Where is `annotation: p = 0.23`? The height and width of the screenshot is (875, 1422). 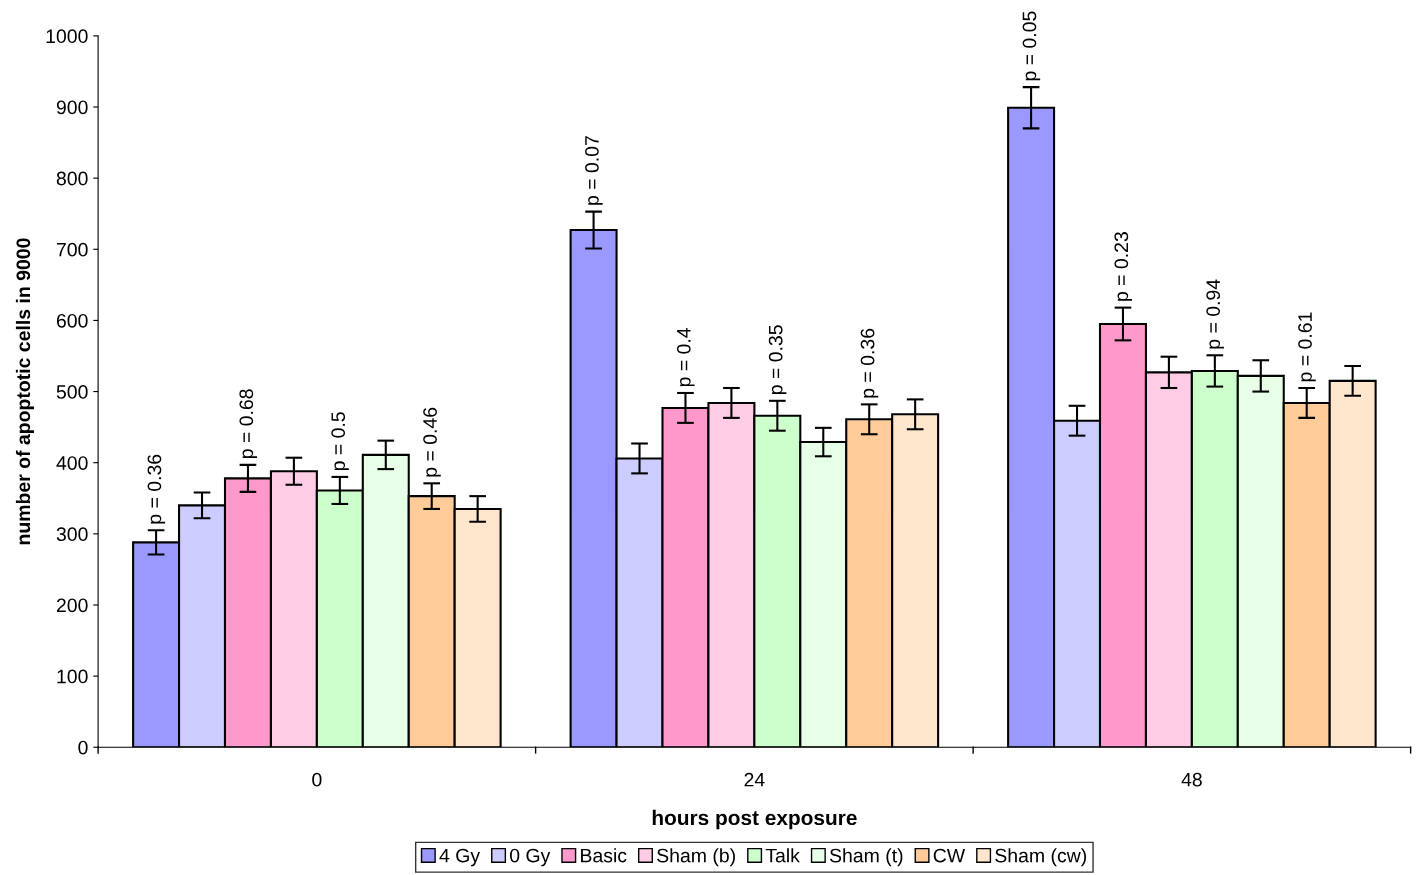 annotation: p = 0.23 is located at coordinates (1123, 266).